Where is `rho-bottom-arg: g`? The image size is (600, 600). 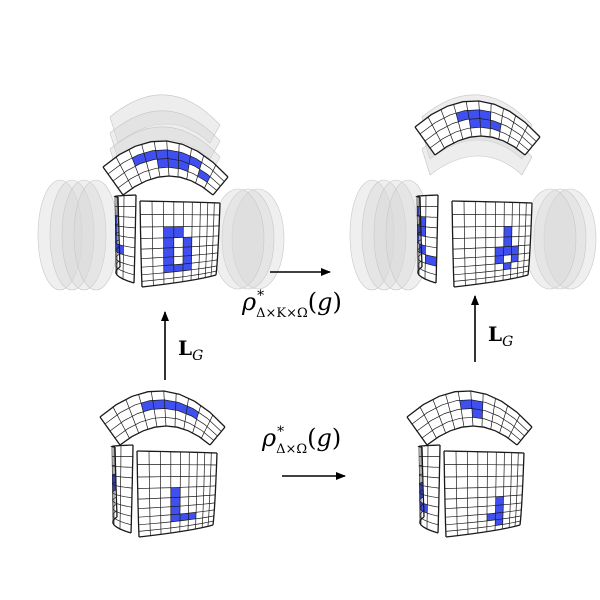
rho-bottom-arg: g is located at coordinates (324, 438).